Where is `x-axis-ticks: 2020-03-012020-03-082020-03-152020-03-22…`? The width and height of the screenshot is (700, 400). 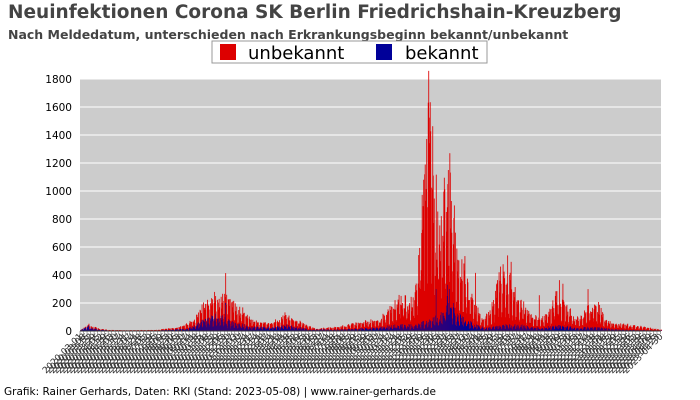 x-axis-ticks: 2020-03-012020-03-082020-03-152020-03-22… is located at coordinates (353, 353).